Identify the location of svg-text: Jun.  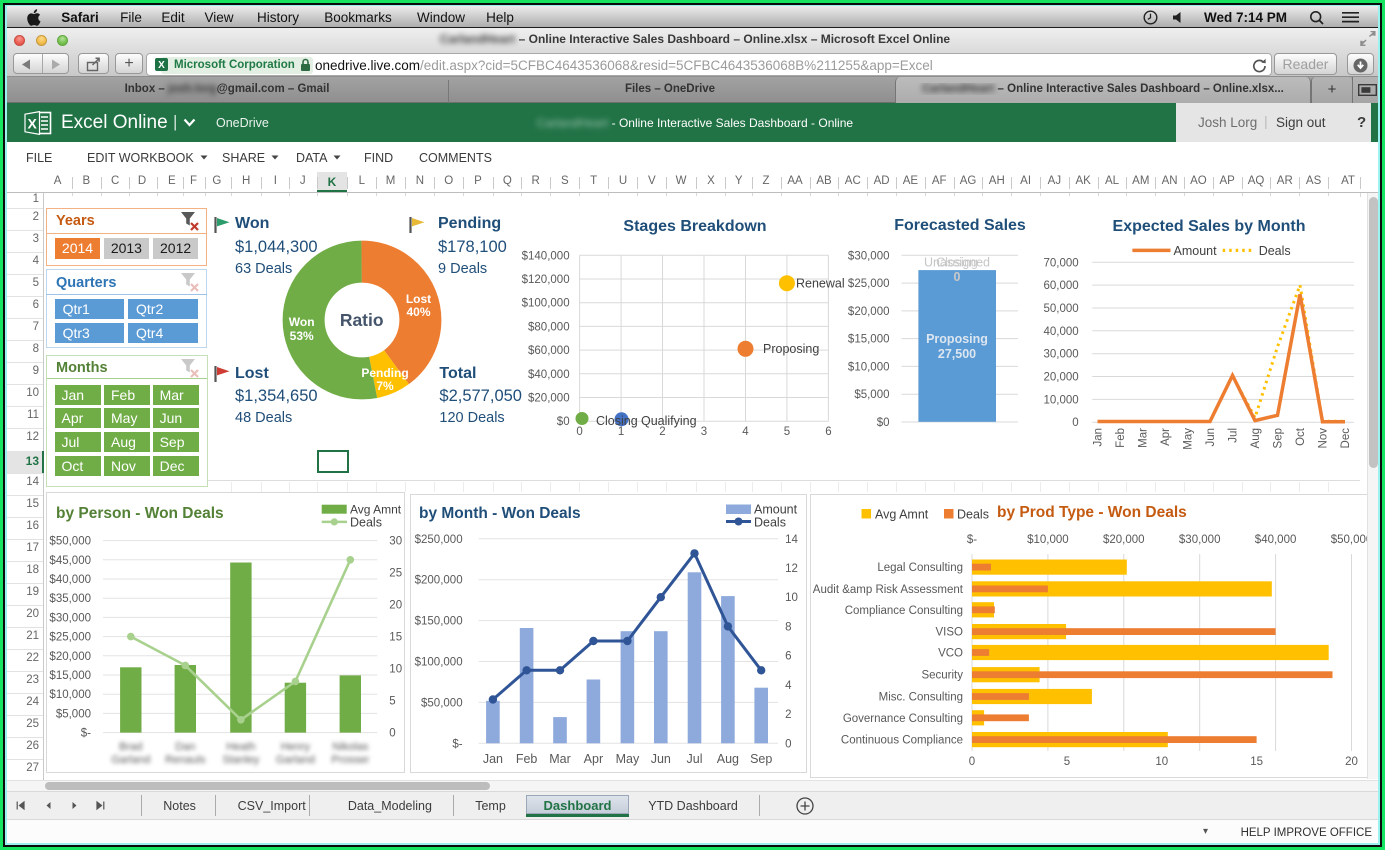
(1211, 437).